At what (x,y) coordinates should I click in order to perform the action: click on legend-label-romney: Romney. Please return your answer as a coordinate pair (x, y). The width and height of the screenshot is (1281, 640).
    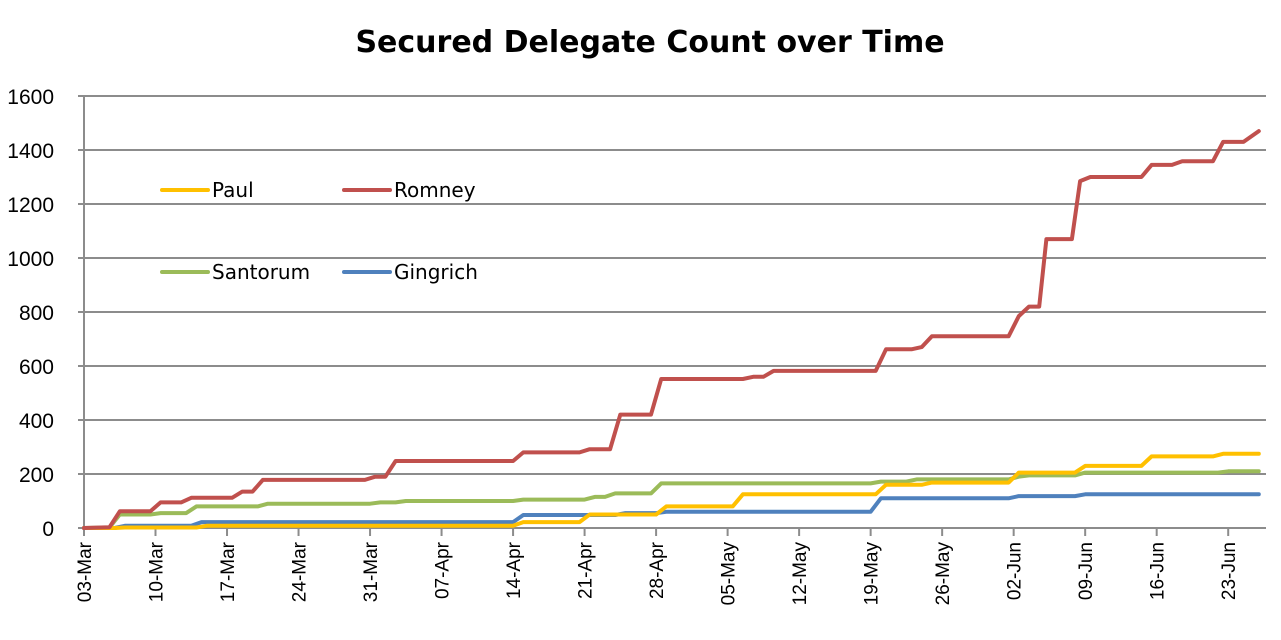
    Looking at the image, I should click on (435, 190).